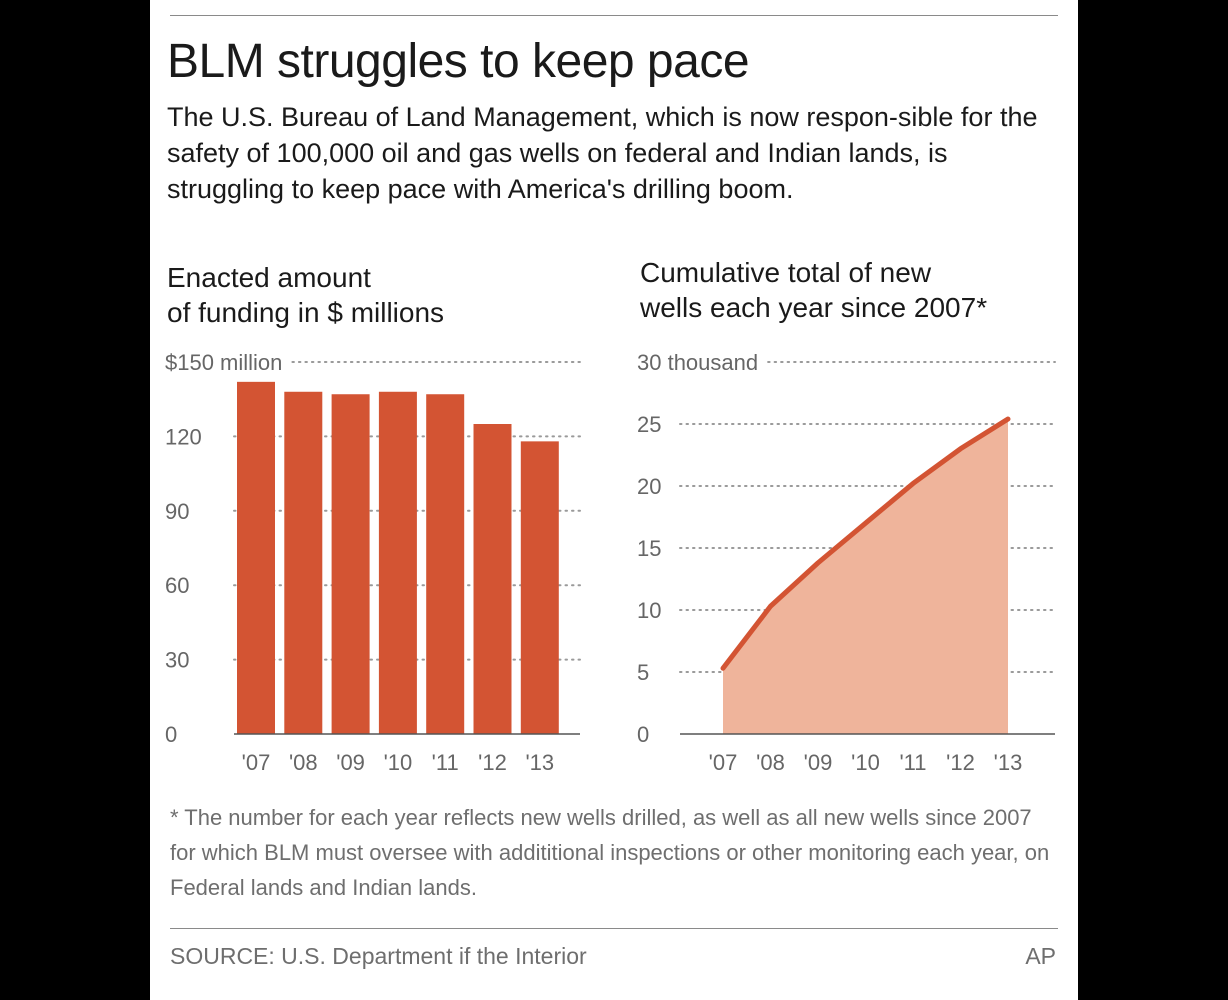 The height and width of the screenshot is (1000, 1228). Describe the element at coordinates (649, 610) in the screenshot. I see `y-tick-label: 10` at that location.